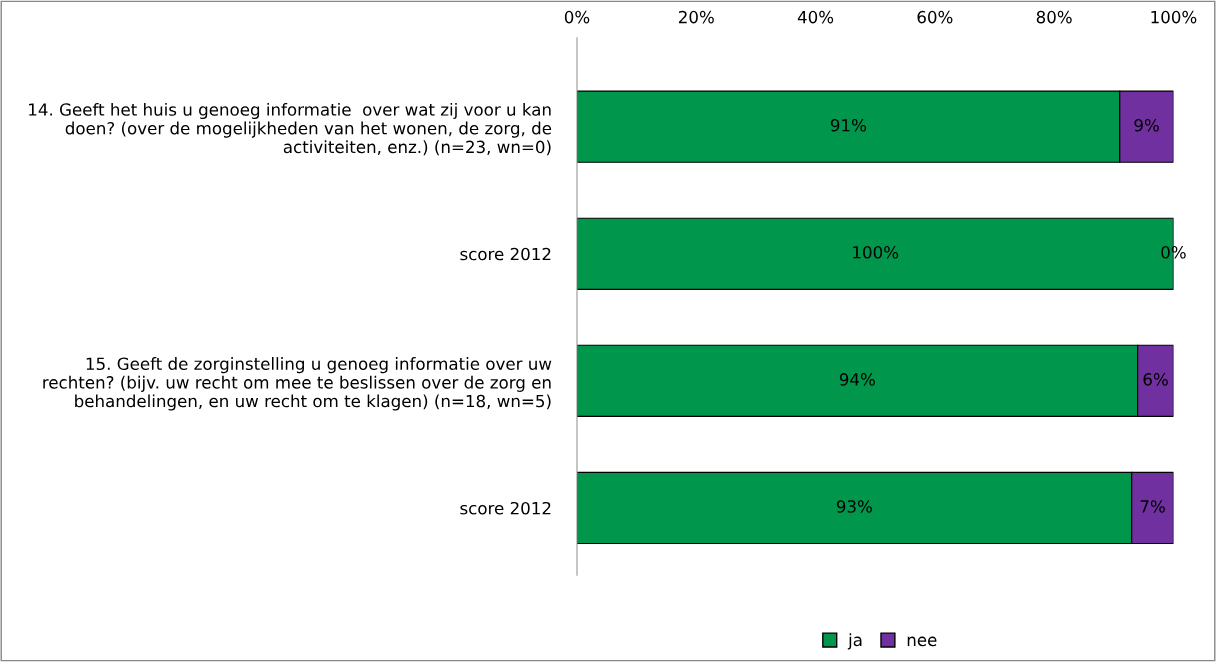 The image size is (1216, 662). Describe the element at coordinates (1174, 17) in the screenshot. I see `x-tick-label: 100%` at that location.